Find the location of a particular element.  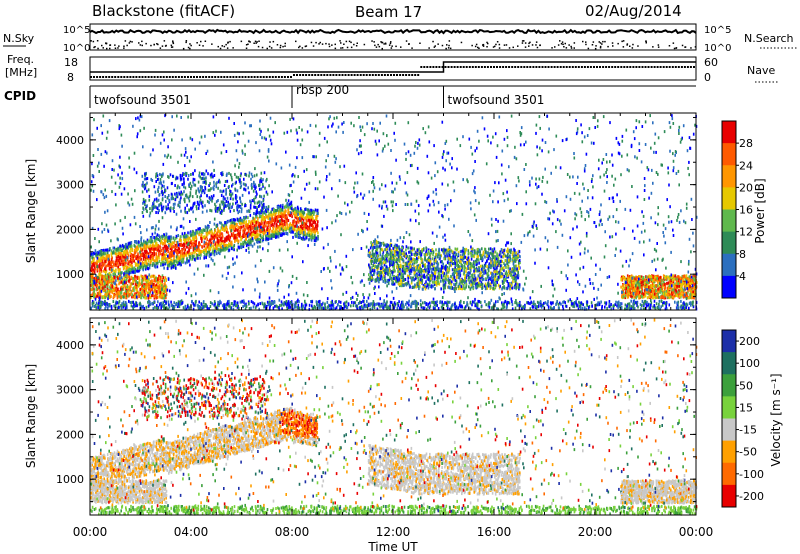

y-tick-label: 3000 is located at coordinates (70, 185).